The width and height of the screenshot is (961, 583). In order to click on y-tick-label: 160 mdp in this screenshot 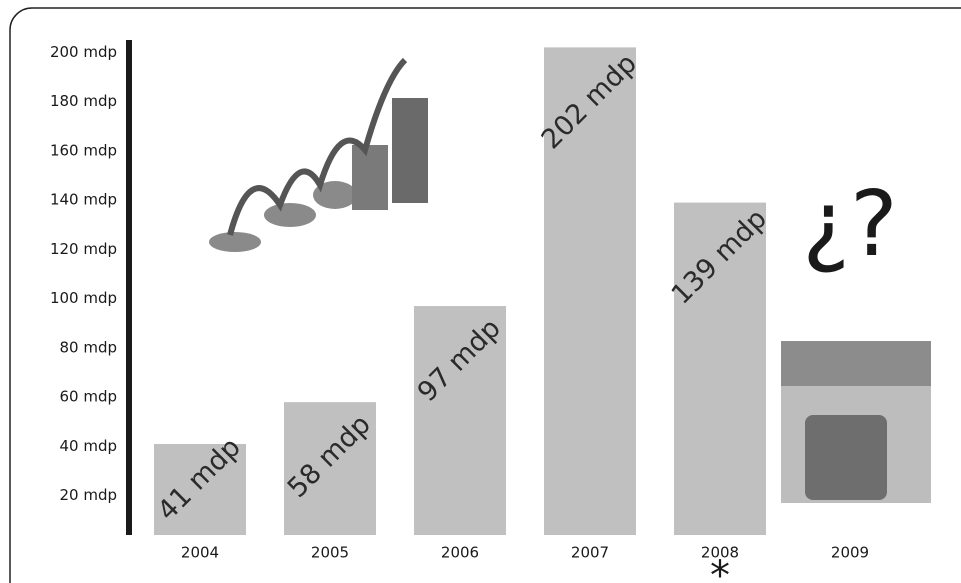, I will do `click(83, 150)`.